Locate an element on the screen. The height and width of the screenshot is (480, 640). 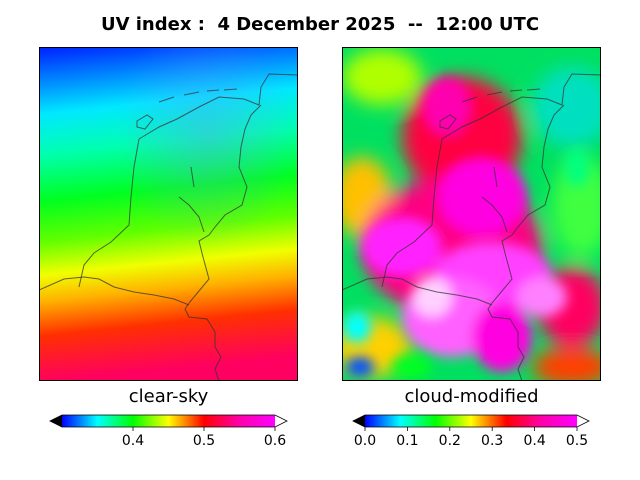
cloud-modified-colorbar-body is located at coordinates (471, 421).